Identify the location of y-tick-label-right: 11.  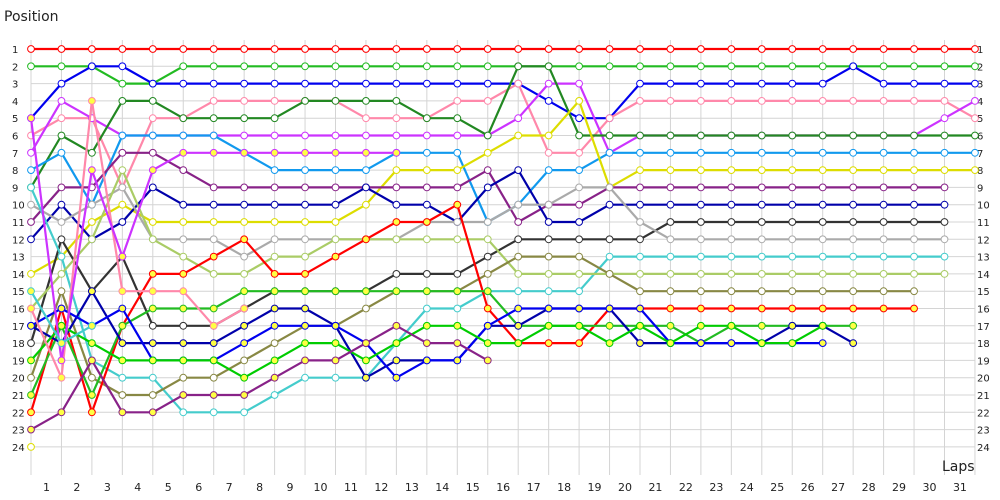
(983, 223).